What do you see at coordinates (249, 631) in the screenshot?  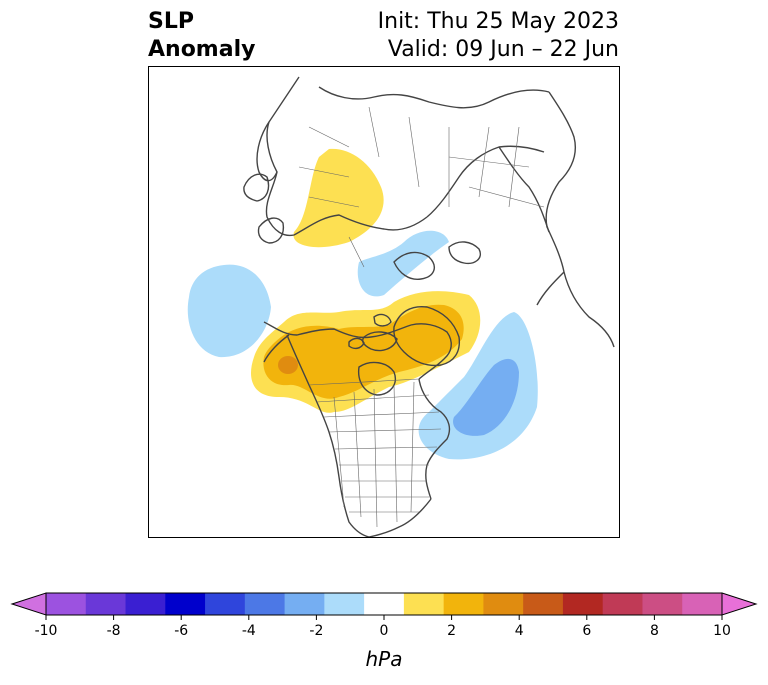 I see `colorbar-tick-label: -4` at bounding box center [249, 631].